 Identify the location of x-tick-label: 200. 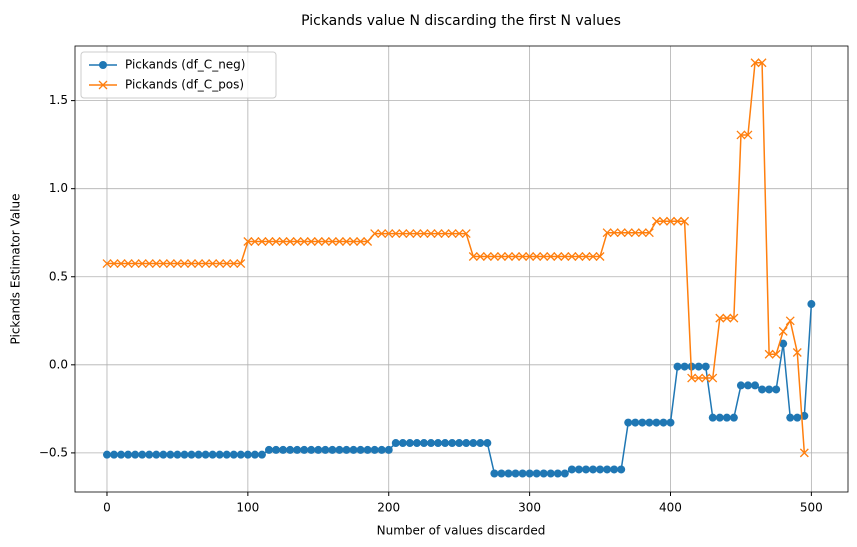
(388, 508).